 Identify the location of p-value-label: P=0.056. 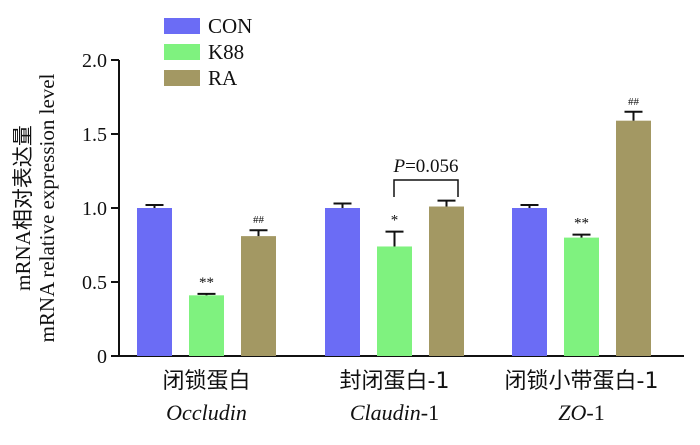
(425, 166).